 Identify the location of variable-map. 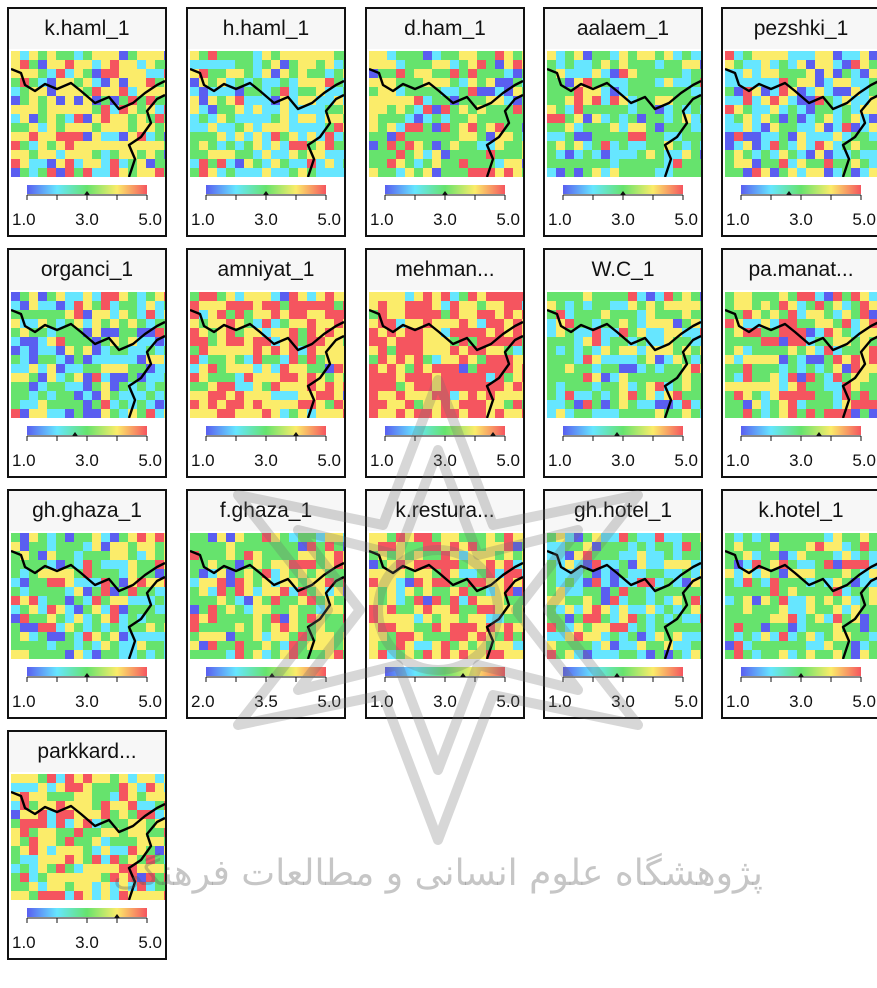
(88, 355).